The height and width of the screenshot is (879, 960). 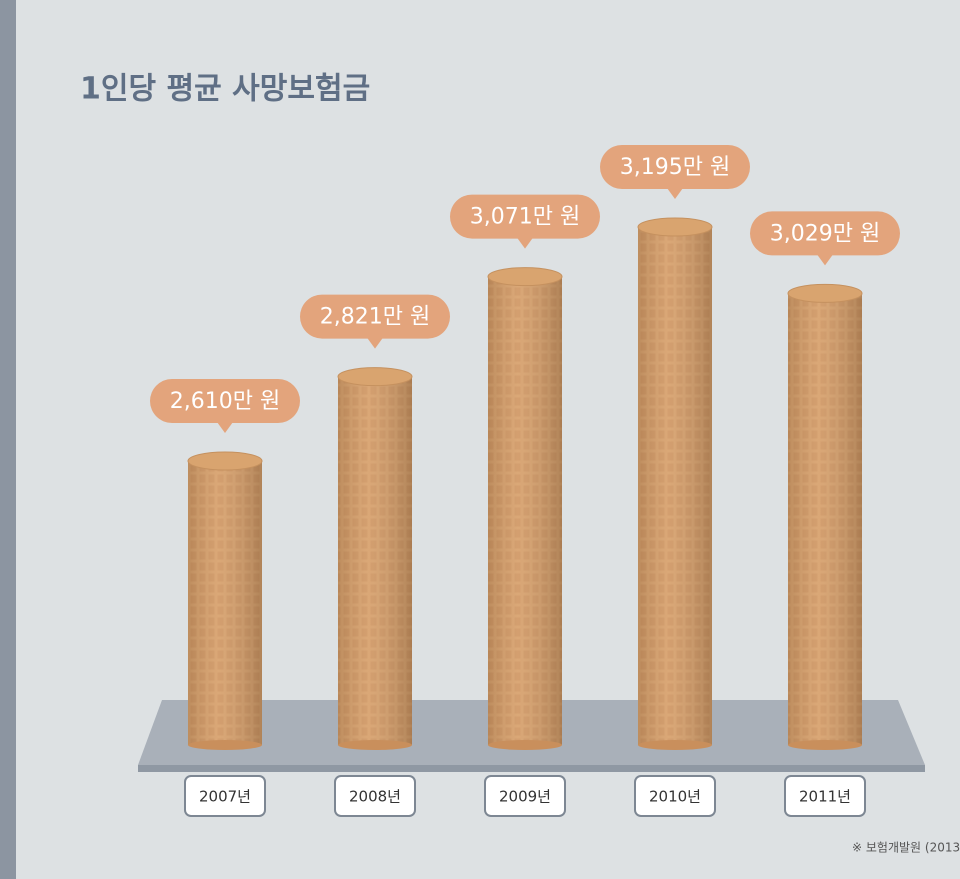 I want to click on platform-edge, so click(x=531, y=768).